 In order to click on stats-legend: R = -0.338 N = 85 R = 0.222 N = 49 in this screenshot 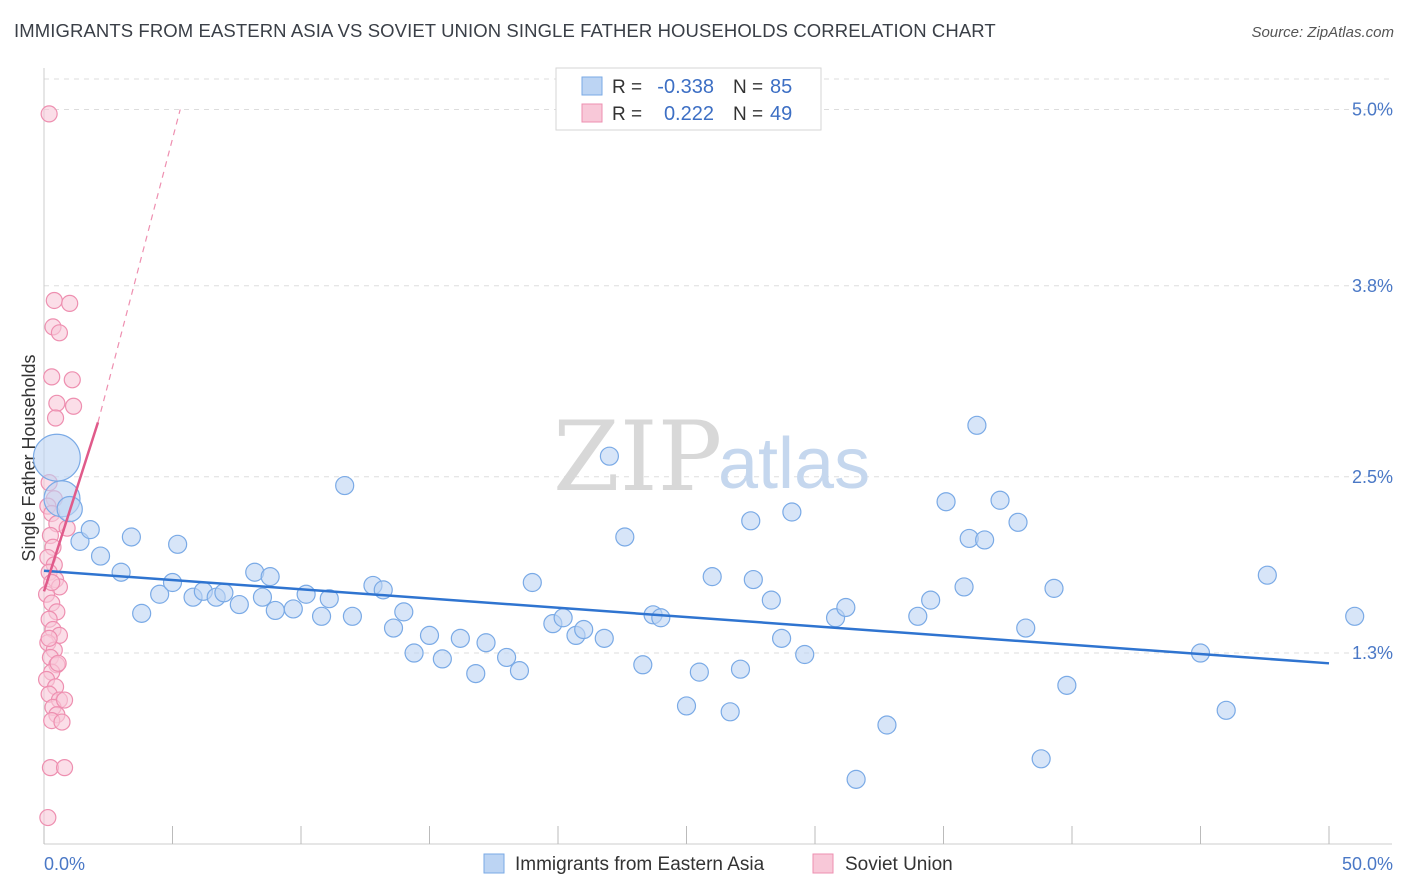, I will do `click(688, 99)`.